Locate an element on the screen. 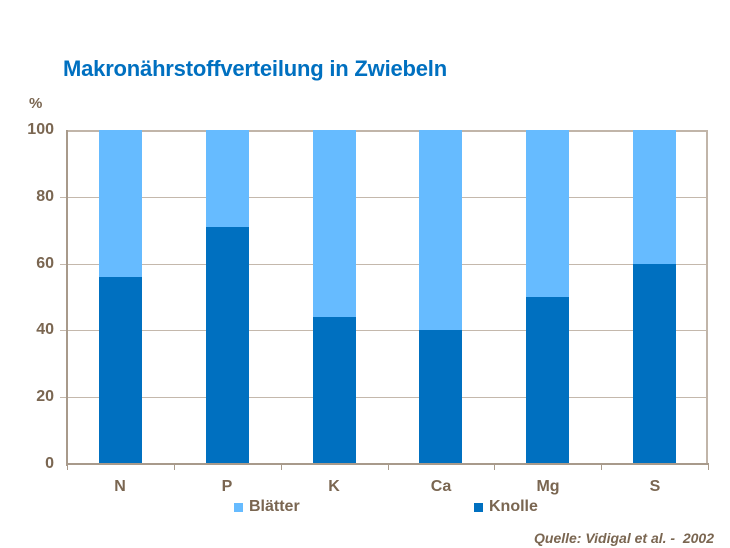  bar-s is located at coordinates (654, 297).